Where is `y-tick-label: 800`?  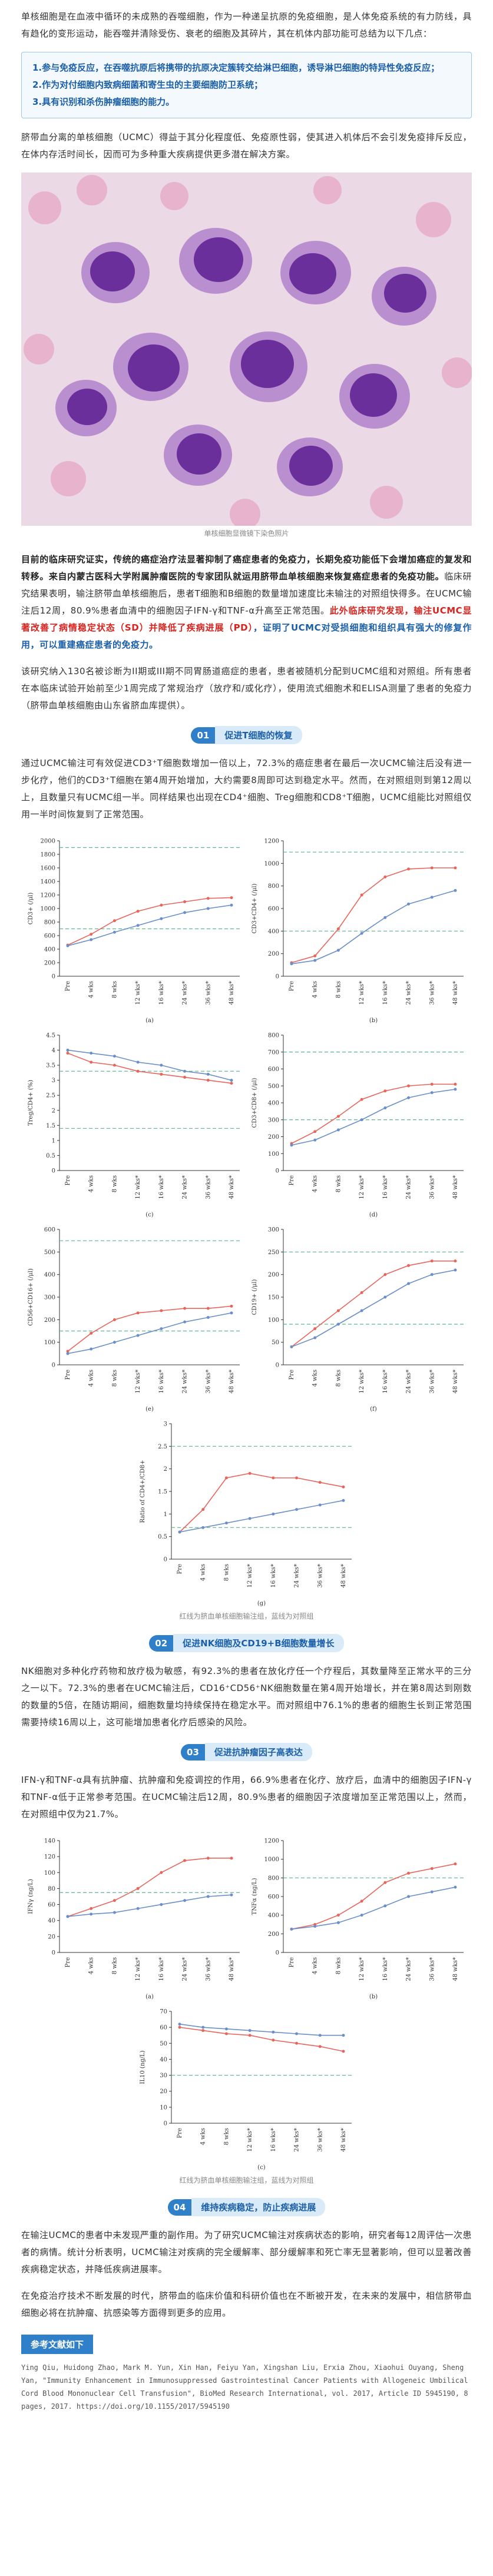 y-tick-label: 800 is located at coordinates (273, 1036).